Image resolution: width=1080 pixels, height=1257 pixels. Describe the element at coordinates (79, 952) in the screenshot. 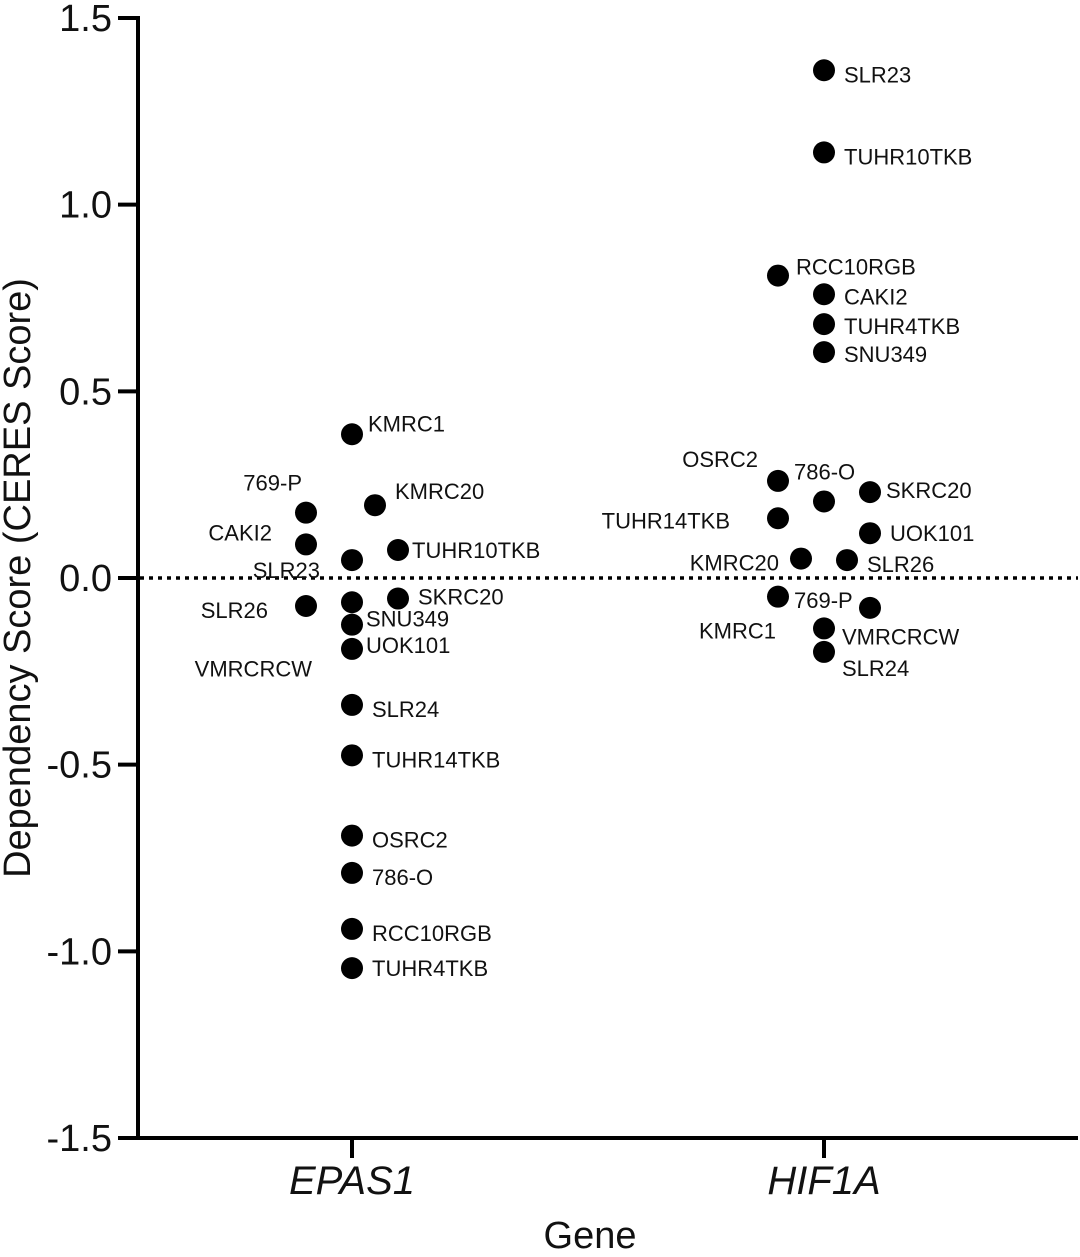

I see `y-tick-label: -1.0` at that location.